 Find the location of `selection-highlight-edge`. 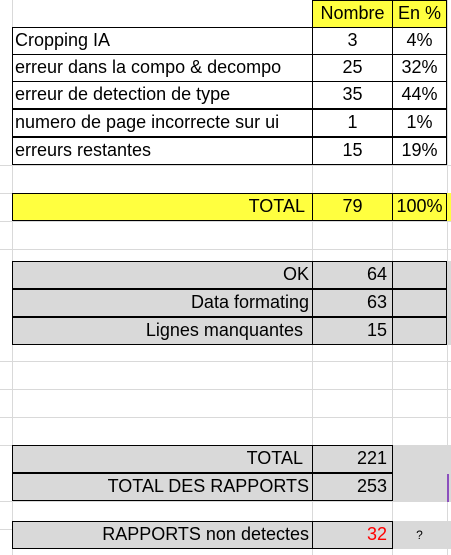

selection-highlight-edge is located at coordinates (448, 488).